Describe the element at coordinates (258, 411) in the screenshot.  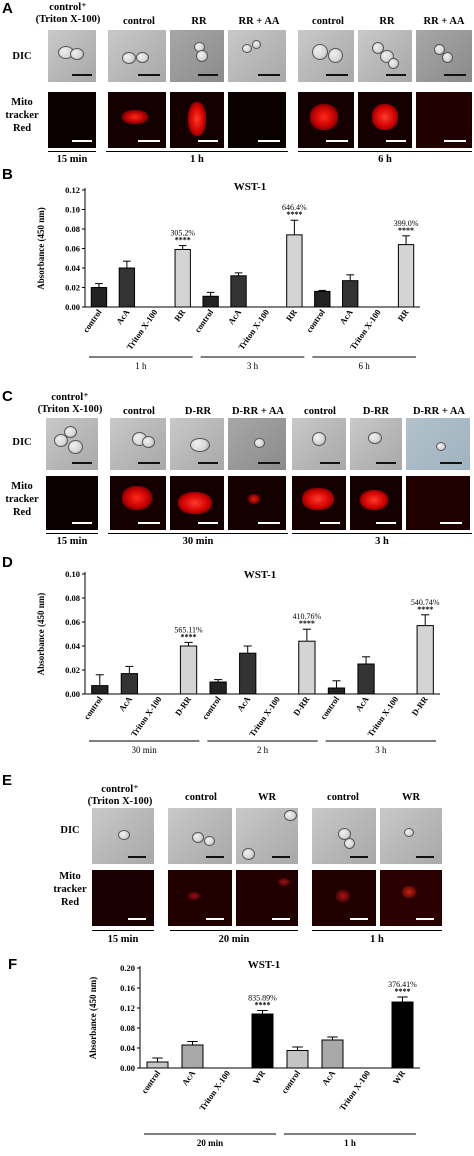
I see `col-label-c-3: D-RR + AA` at that location.